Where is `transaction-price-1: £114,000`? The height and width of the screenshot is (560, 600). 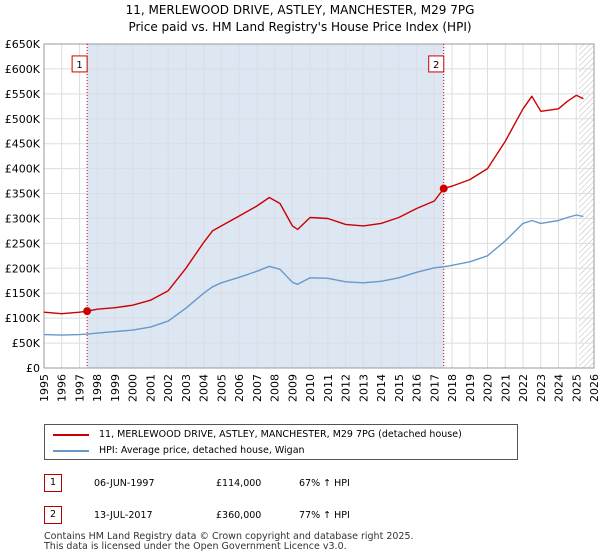
transaction-price-1: £114,000 is located at coordinates (239, 483).